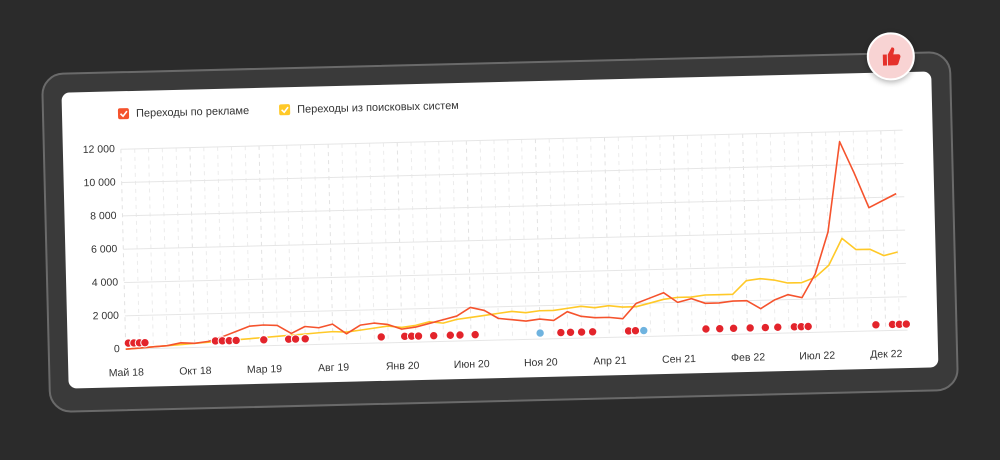 The image size is (1000, 460). Describe the element at coordinates (99, 149) in the screenshot. I see `y-tick-label: 12 000` at that location.